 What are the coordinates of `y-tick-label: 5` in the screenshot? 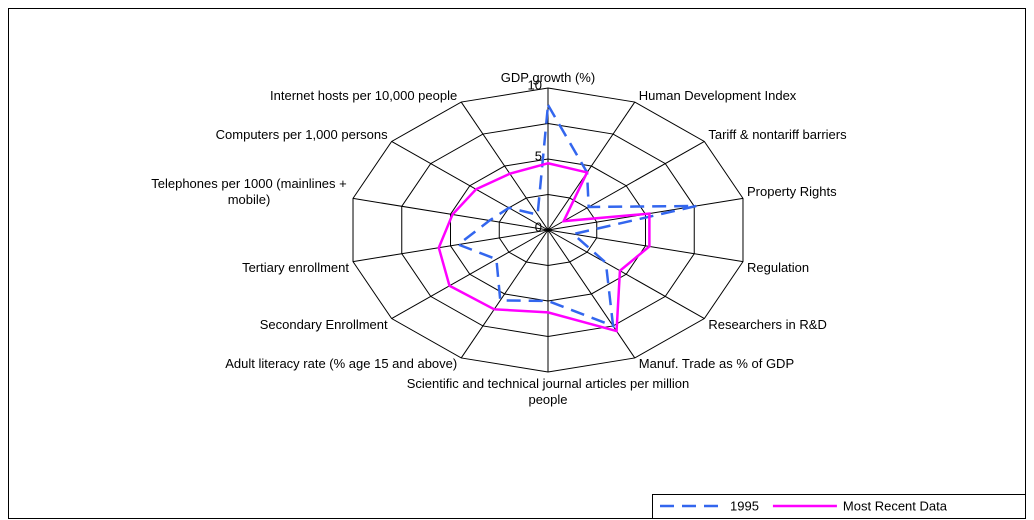 It's located at (538, 155).